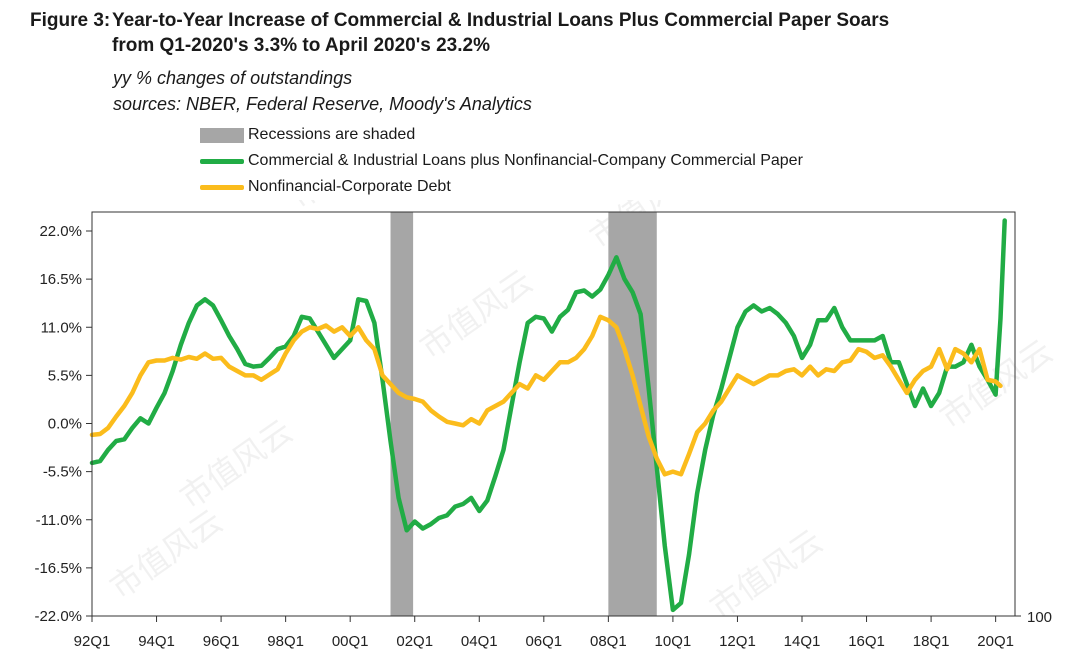  What do you see at coordinates (58, 568) in the screenshot?
I see `y-tick-label: -16.5%` at bounding box center [58, 568].